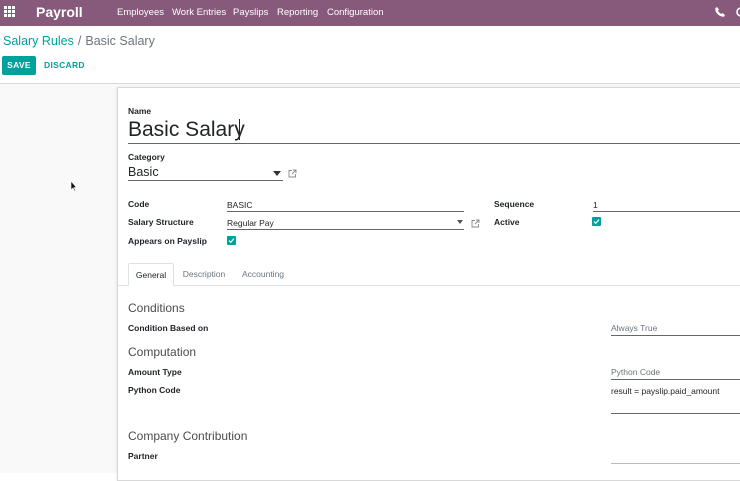 The image size is (740, 481). I want to click on menu-configuration: Configuration, so click(355, 12).